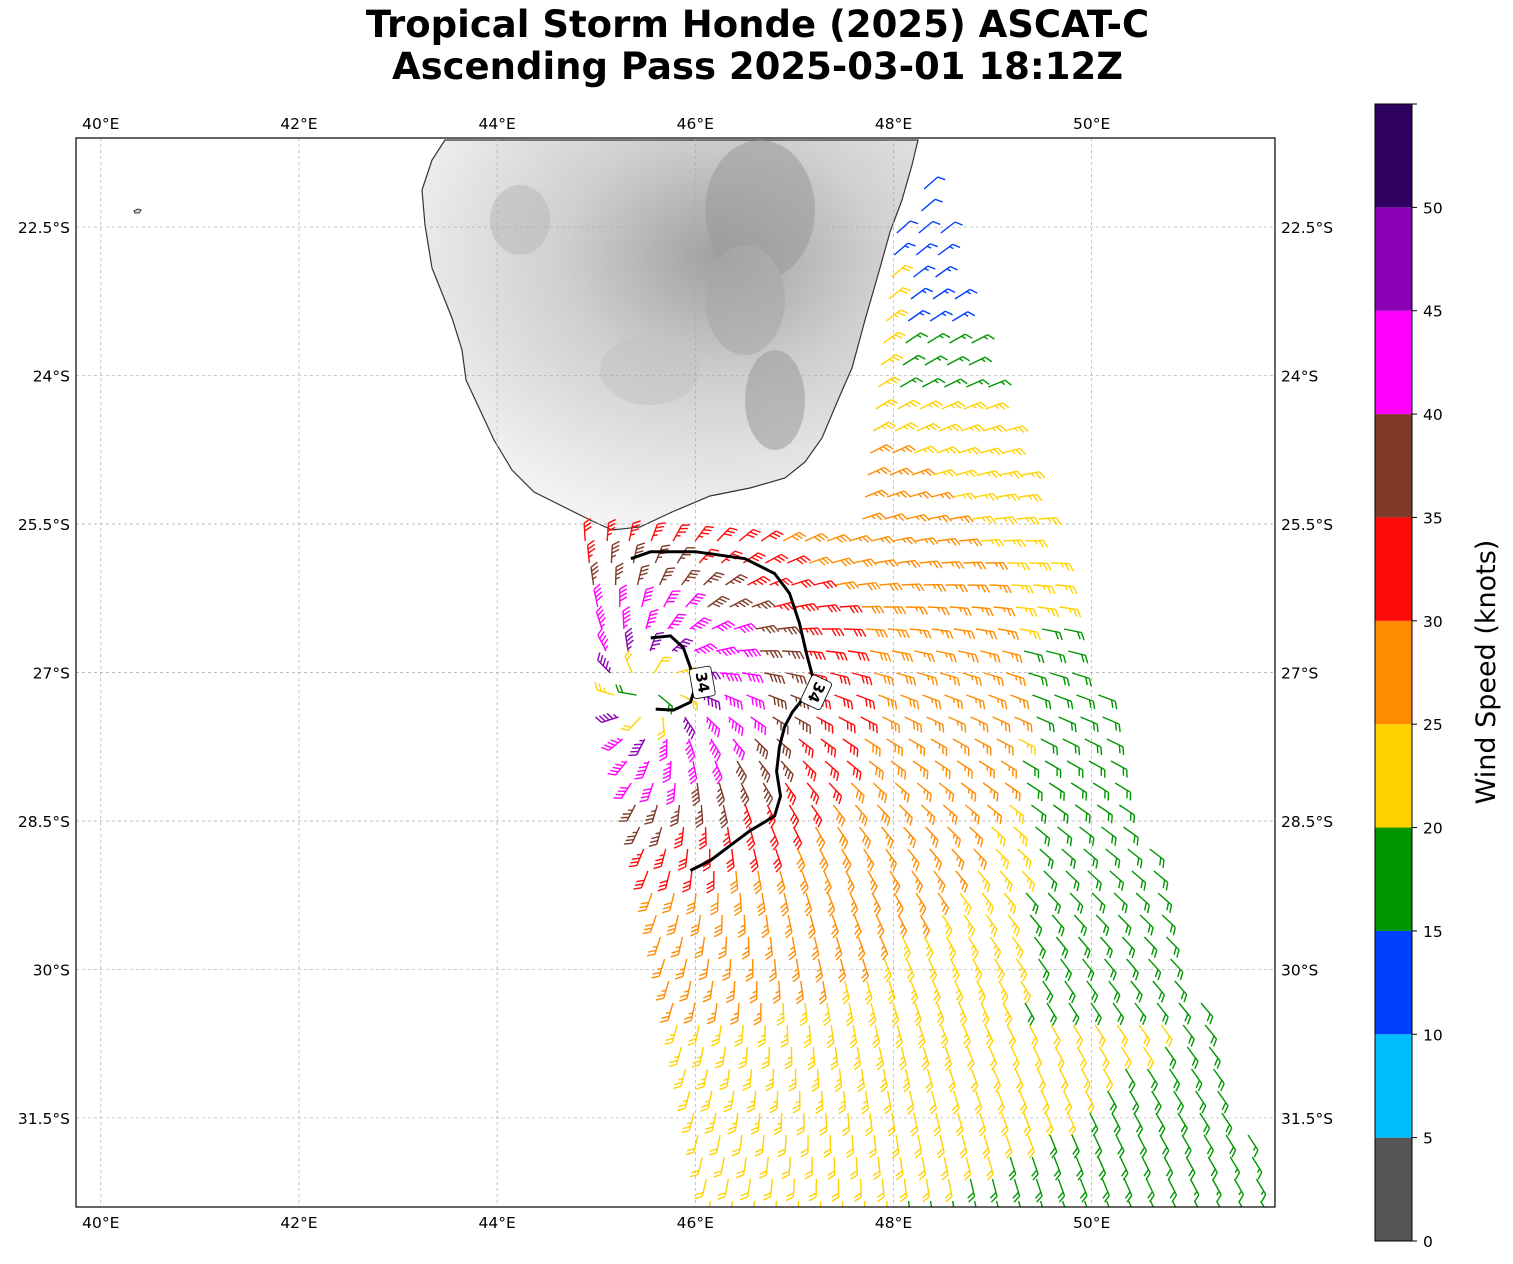 This screenshot has width=1513, height=1264. Describe the element at coordinates (1299, 970) in the screenshot. I see `lat-tick-right: 30°S` at that location.